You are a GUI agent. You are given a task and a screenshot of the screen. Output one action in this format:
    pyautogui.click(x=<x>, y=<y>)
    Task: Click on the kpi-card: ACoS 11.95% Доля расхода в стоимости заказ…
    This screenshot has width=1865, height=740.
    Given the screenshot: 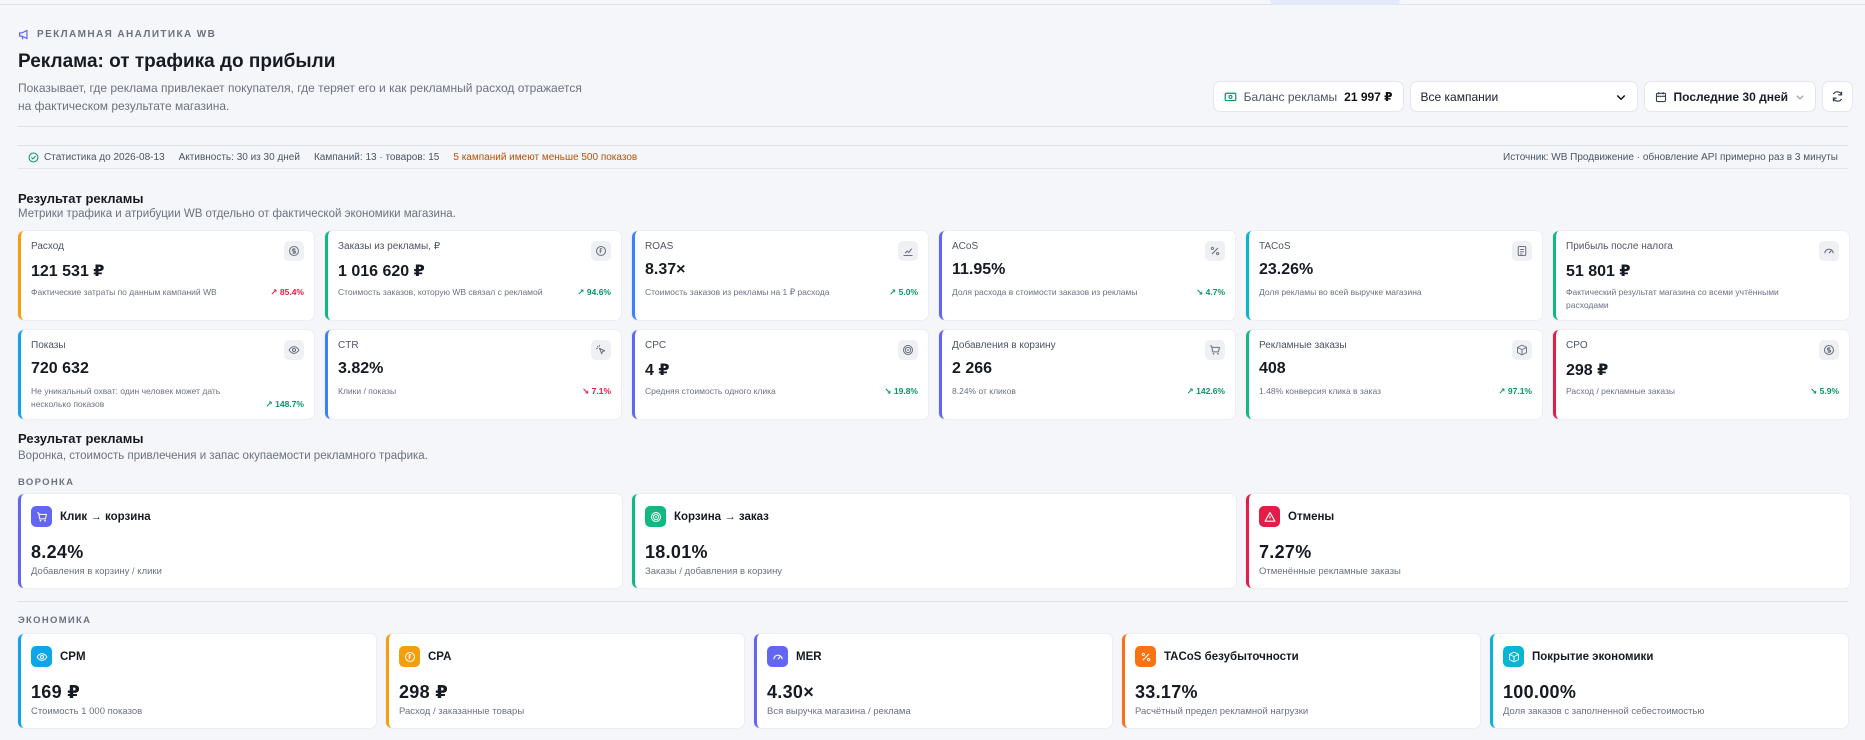 What is the action you would take?
    pyautogui.click(x=1087, y=275)
    